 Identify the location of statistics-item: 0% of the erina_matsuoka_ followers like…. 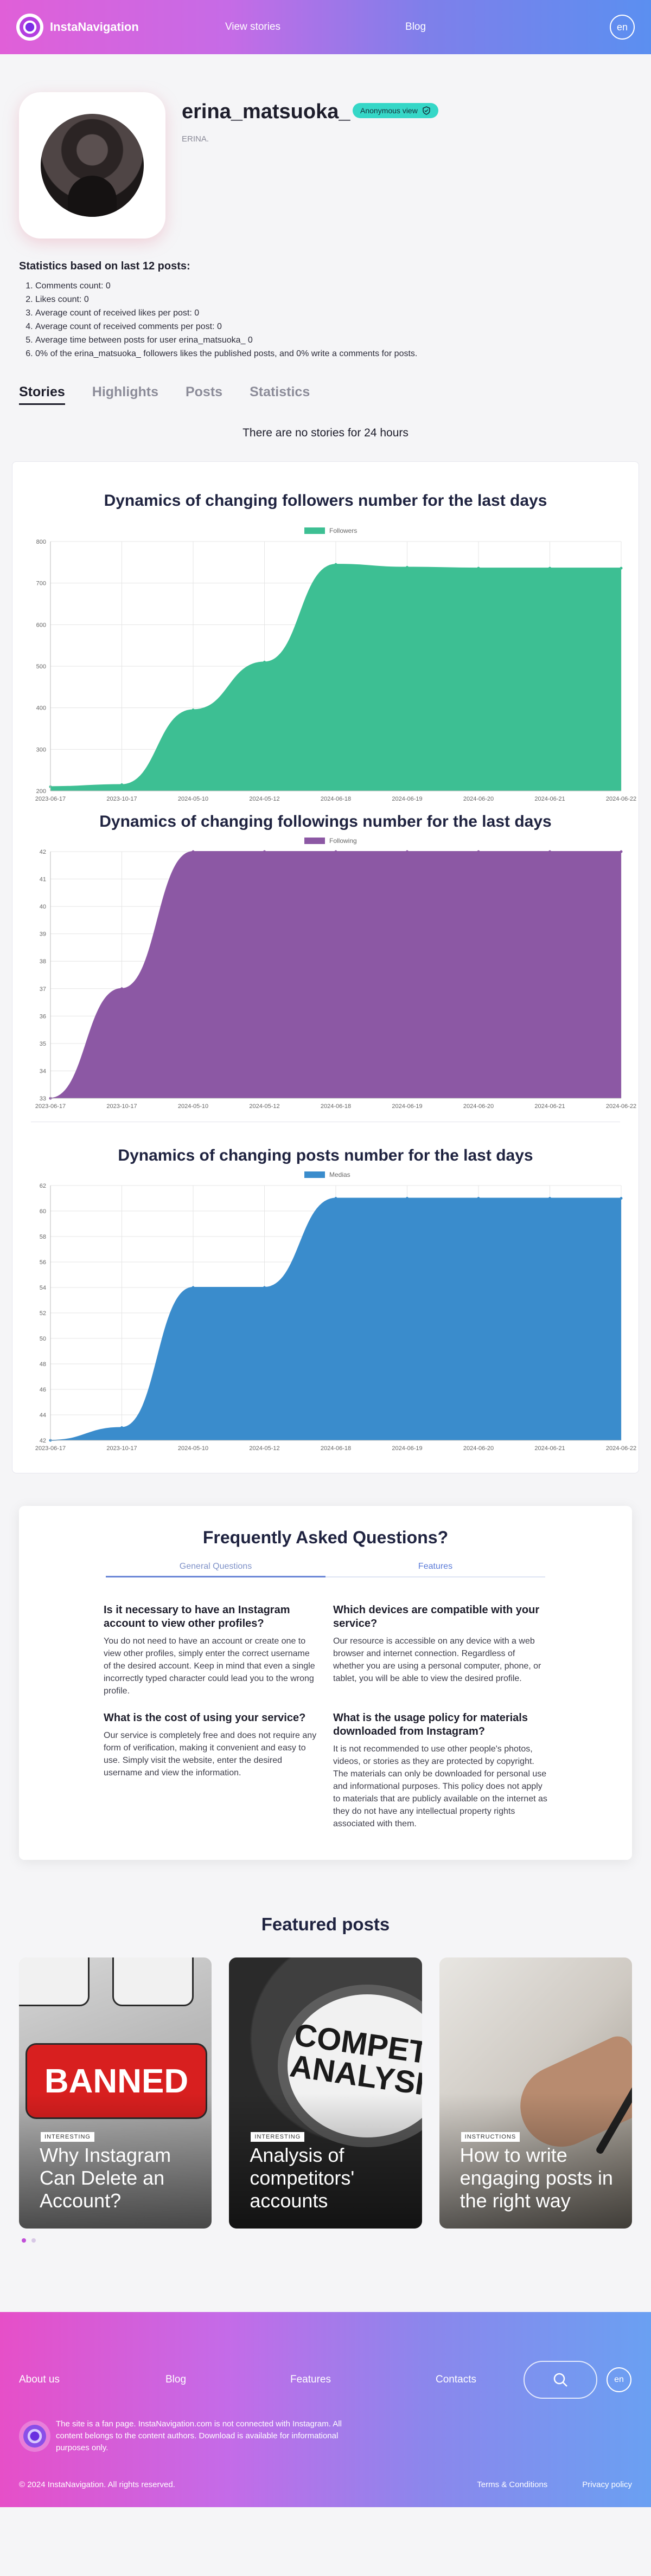
(333, 353).